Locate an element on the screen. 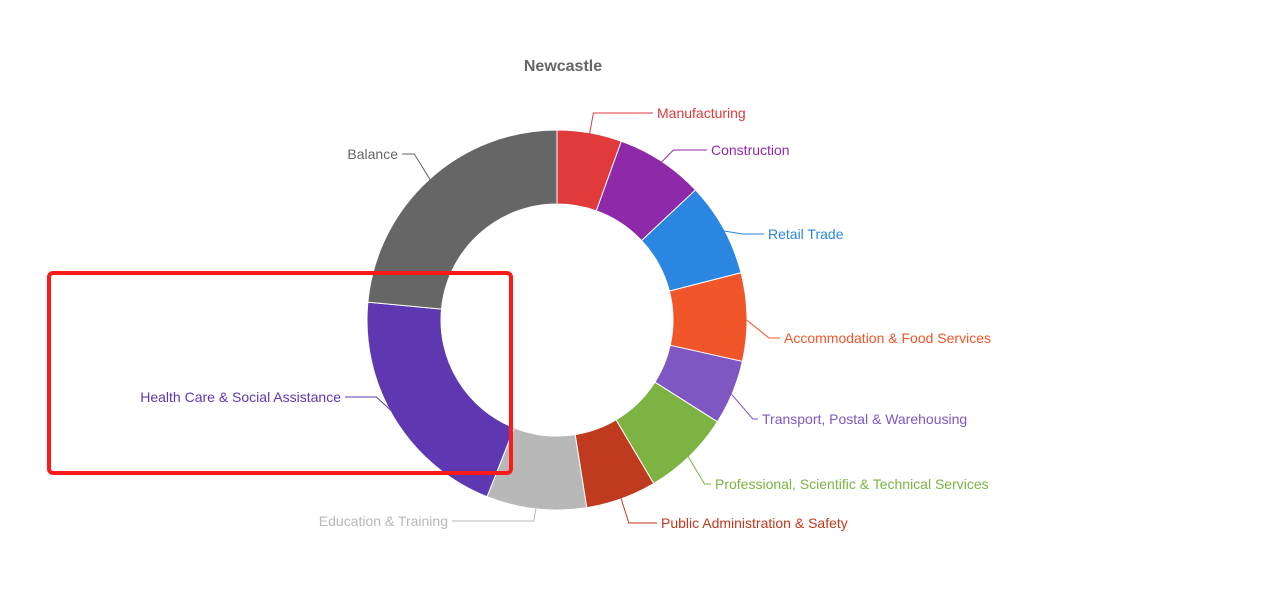 This screenshot has width=1262, height=606. slice-health-care-social-assistance is located at coordinates (440, 399).